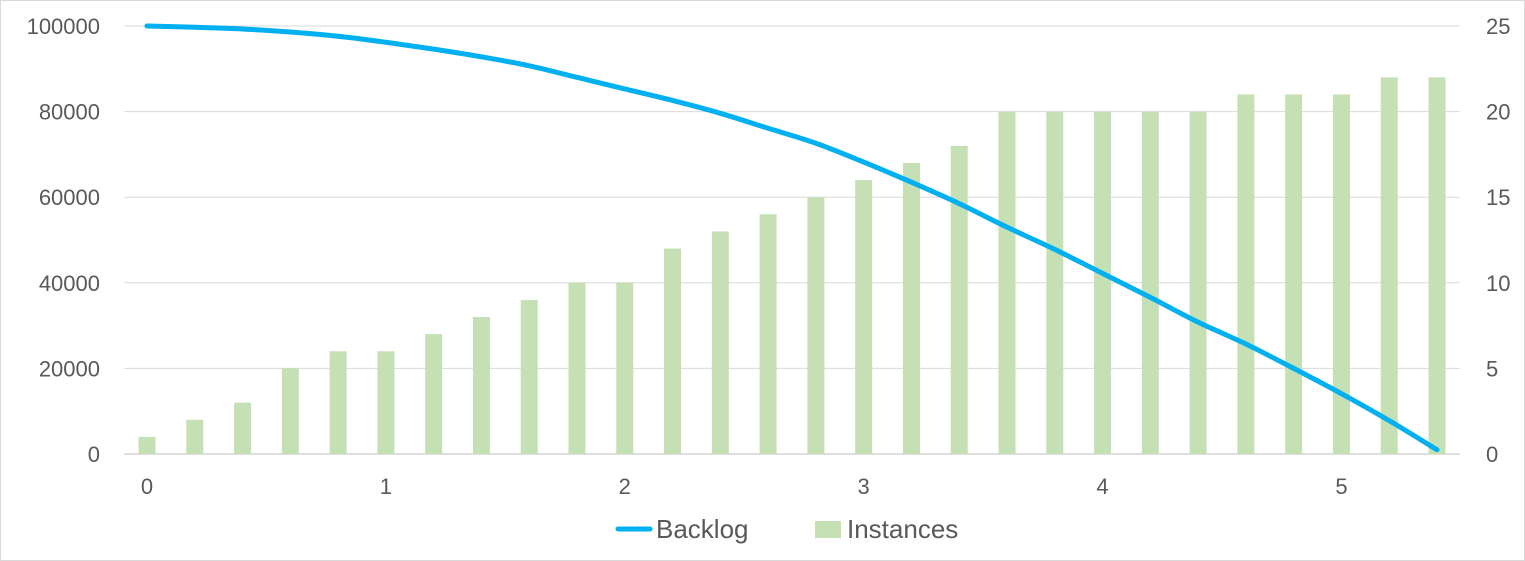 The image size is (1525, 561). Describe the element at coordinates (63, 240) in the screenshot. I see `left-axis-ticks: 0 20000 40000 60000 80000 100000` at that location.